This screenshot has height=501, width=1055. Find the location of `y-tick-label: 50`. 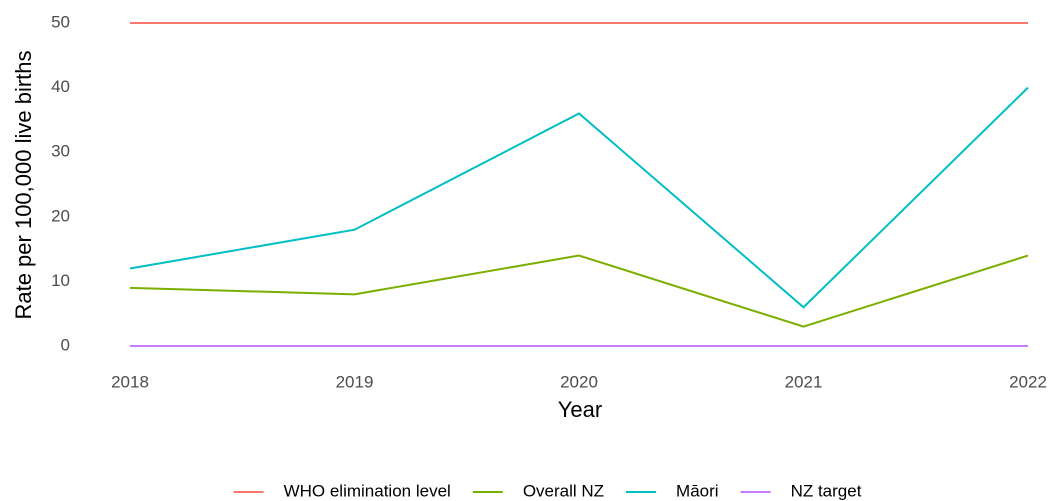

y-tick-label: 50 is located at coordinates (60, 21).